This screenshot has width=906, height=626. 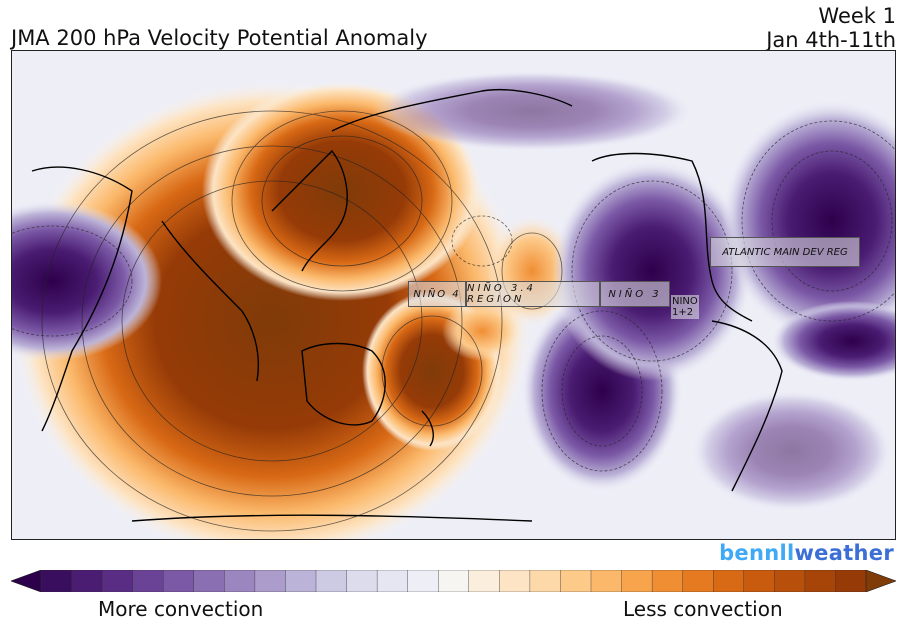 I want to click on more-convection-label: More convection, so click(x=181, y=609).